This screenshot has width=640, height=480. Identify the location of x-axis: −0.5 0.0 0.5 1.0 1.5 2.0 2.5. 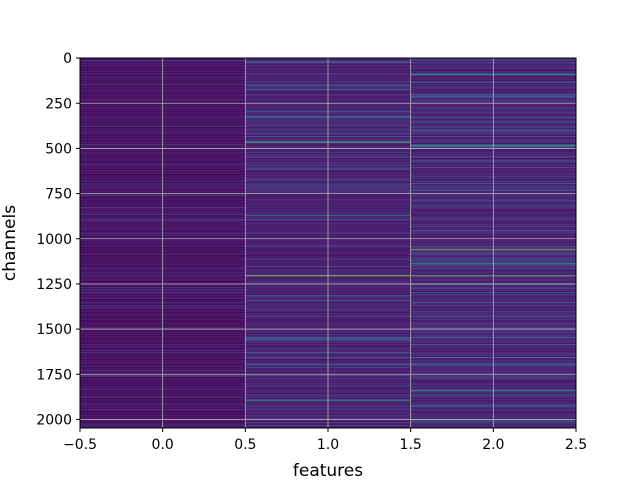
(325, 440).